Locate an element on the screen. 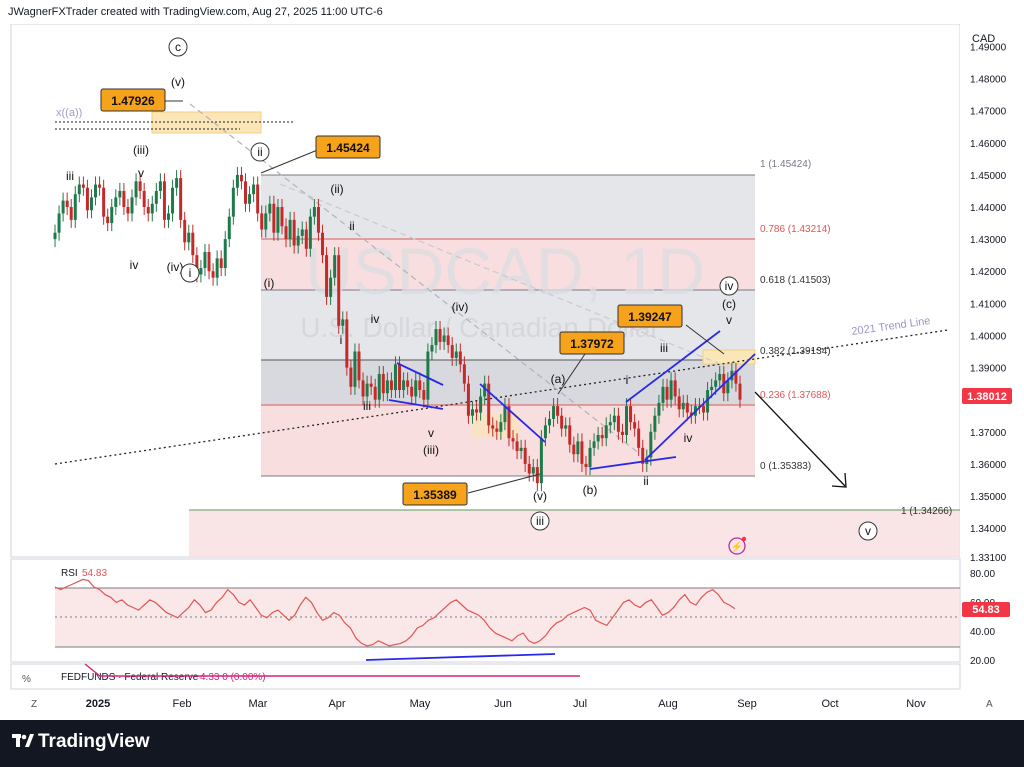 This screenshot has height=767, width=1024. wave-i-sm3: i is located at coordinates (627, 380).